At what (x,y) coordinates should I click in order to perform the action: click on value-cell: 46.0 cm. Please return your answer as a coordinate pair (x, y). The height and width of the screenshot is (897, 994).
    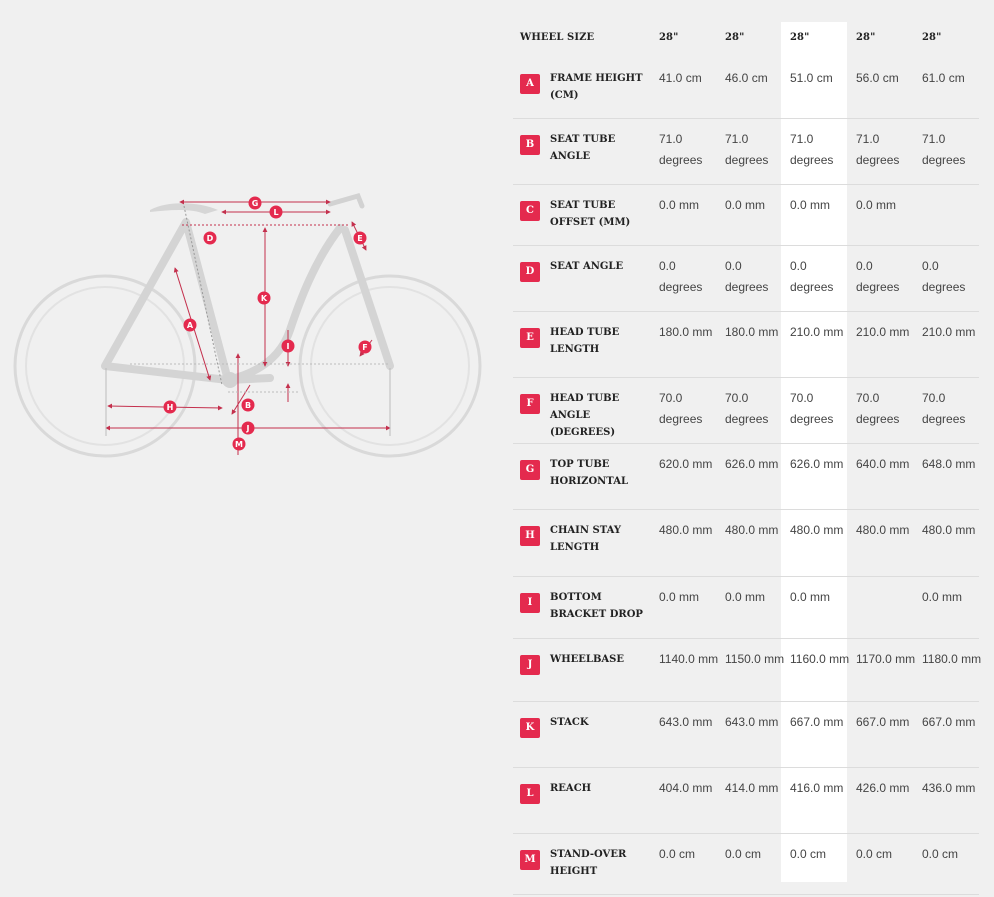
    Looking at the image, I should click on (746, 78).